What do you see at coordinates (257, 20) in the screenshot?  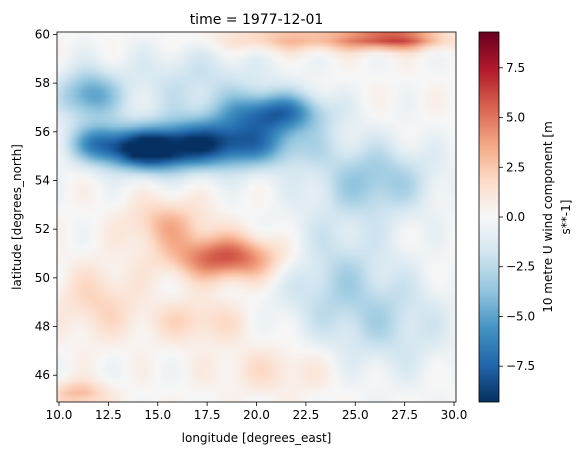 I see `chart-title: time = 1977-12-01` at bounding box center [257, 20].